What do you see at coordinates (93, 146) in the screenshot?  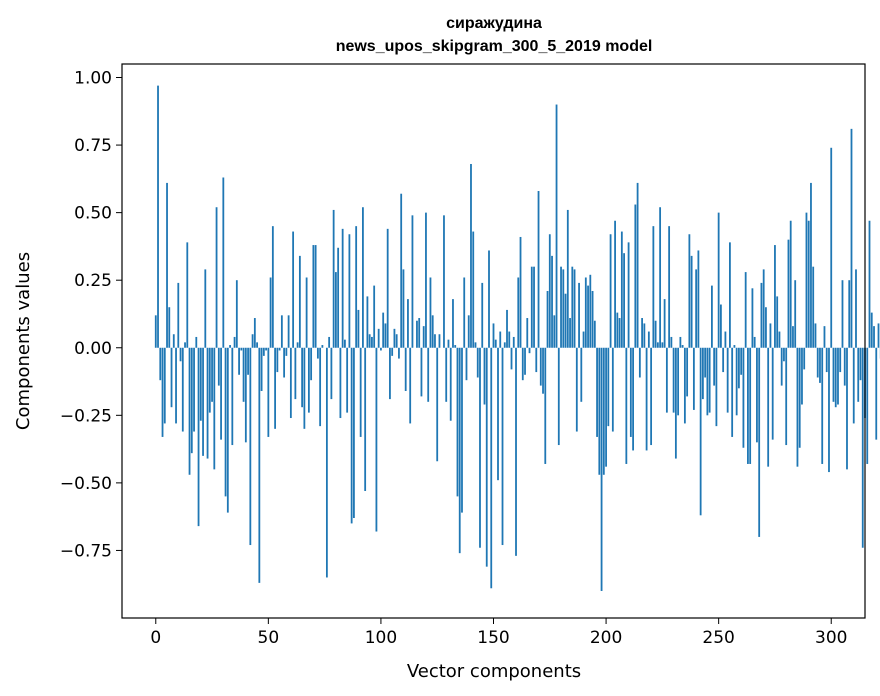 I see `y-tick-label: 0.75` at bounding box center [93, 146].